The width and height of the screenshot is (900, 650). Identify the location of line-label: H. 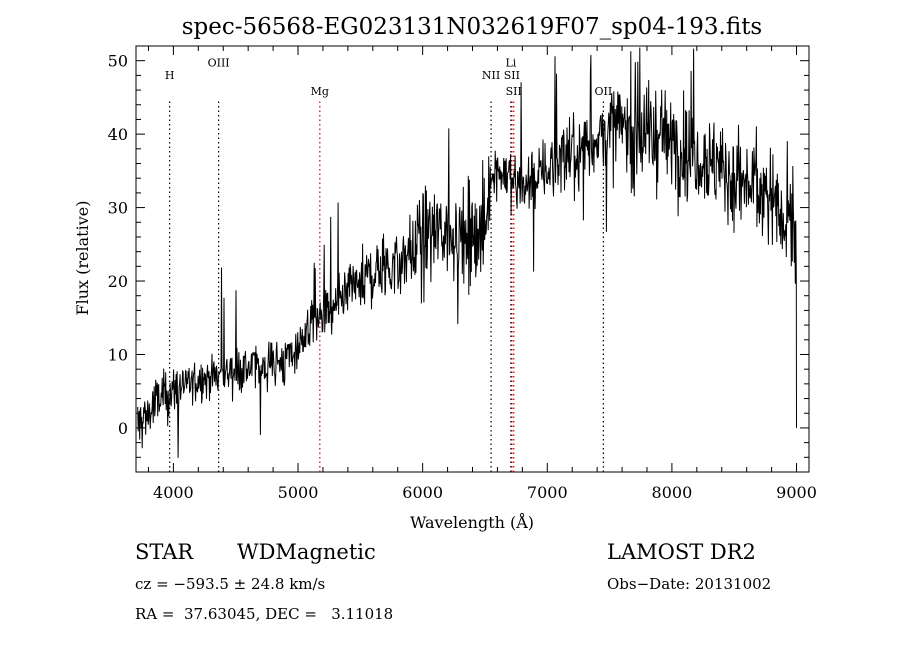
(170, 75).